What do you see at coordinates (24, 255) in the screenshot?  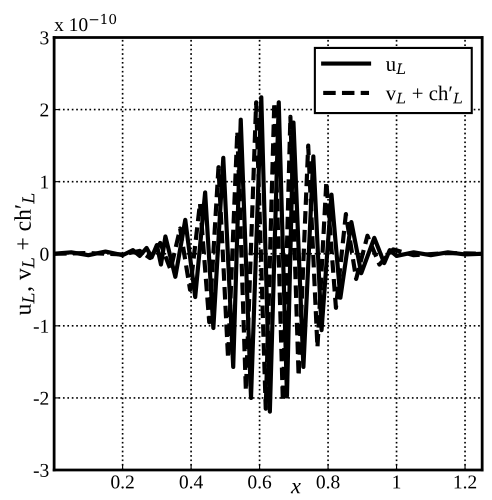 I see `y-axis-title: u$_{L}$, v$_{L}$ + ch′$_{L}$` at bounding box center [24, 255].